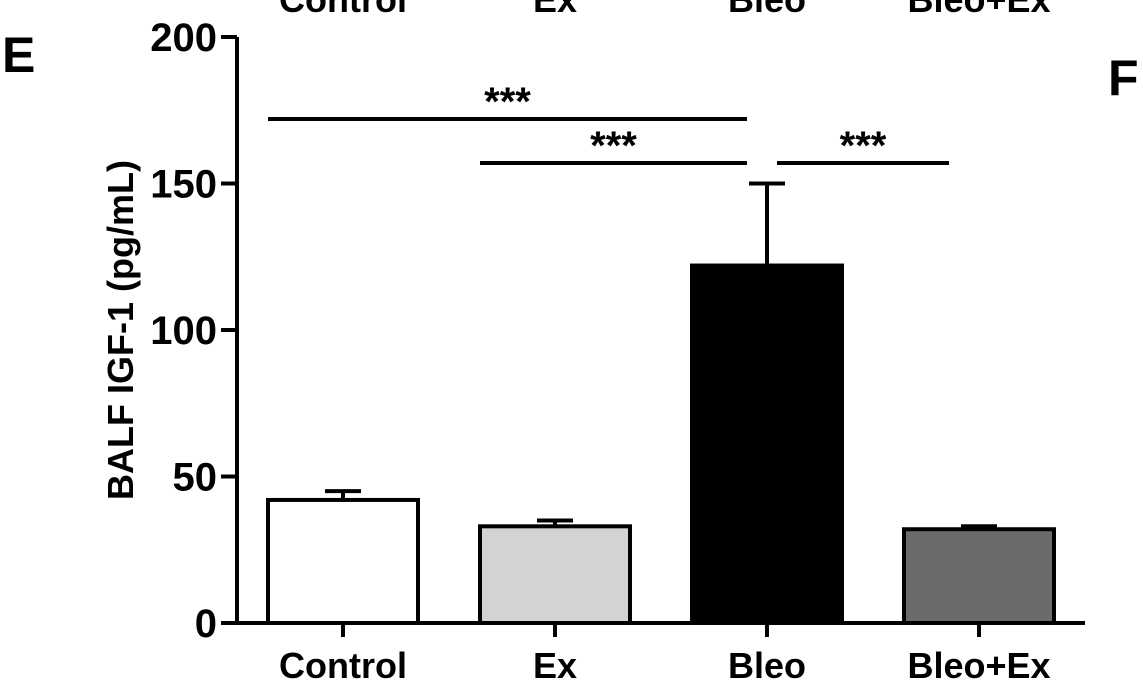 Image resolution: width=1143 pixels, height=685 pixels. I want to click on y-axis-label: BALF IGF-1 (pg/mL), so click(120, 330).